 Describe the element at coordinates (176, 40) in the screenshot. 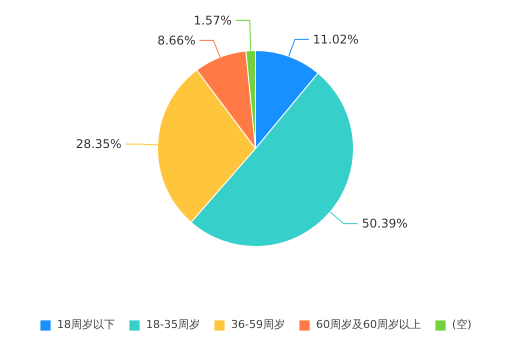

I see `data-label: 8.66%` at that location.